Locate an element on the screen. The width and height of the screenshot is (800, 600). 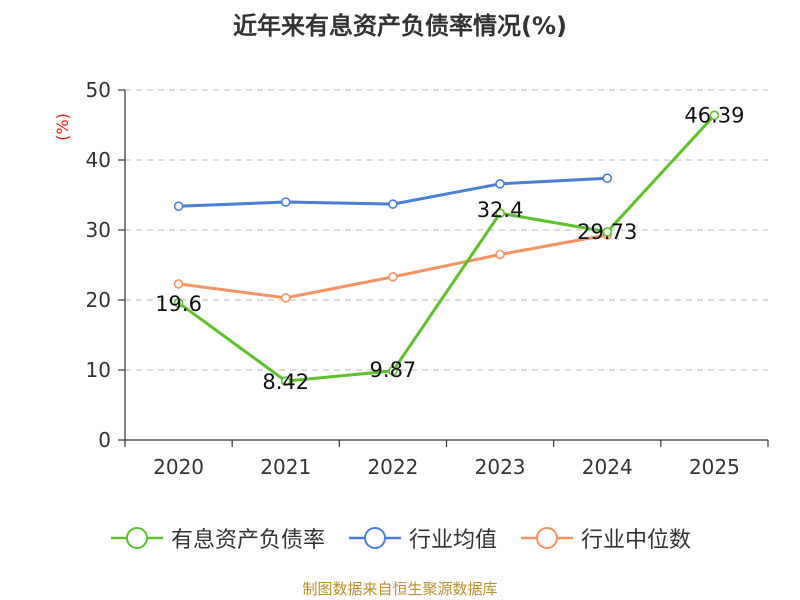
legend-item: 行业均值 is located at coordinates (422, 538).